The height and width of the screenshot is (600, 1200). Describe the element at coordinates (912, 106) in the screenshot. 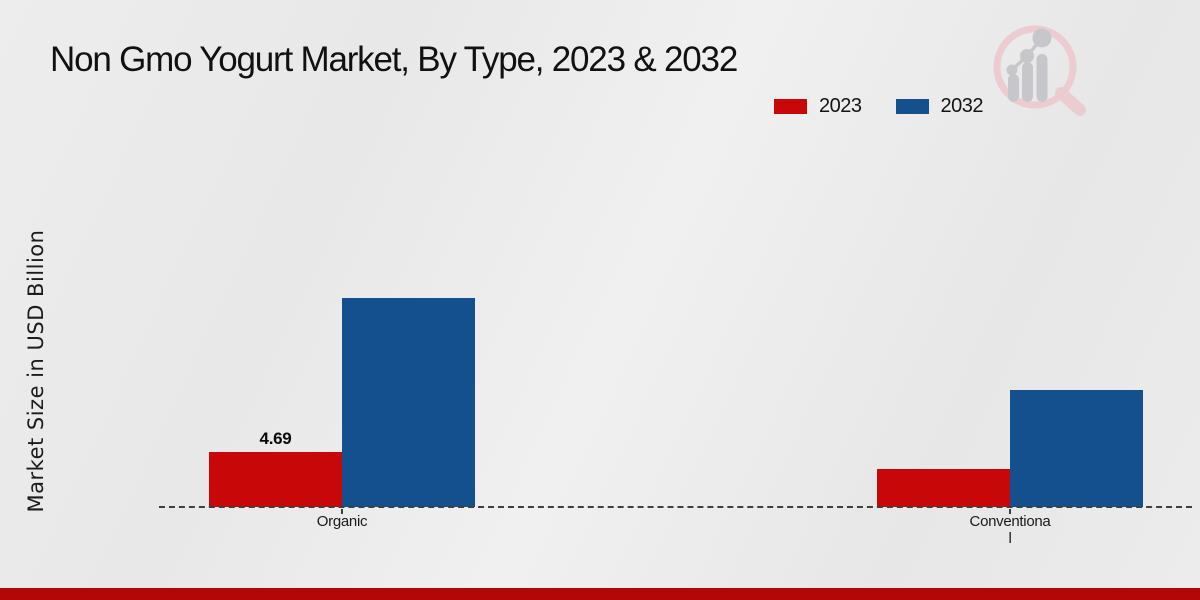

I see `legend-swatch-2032` at that location.